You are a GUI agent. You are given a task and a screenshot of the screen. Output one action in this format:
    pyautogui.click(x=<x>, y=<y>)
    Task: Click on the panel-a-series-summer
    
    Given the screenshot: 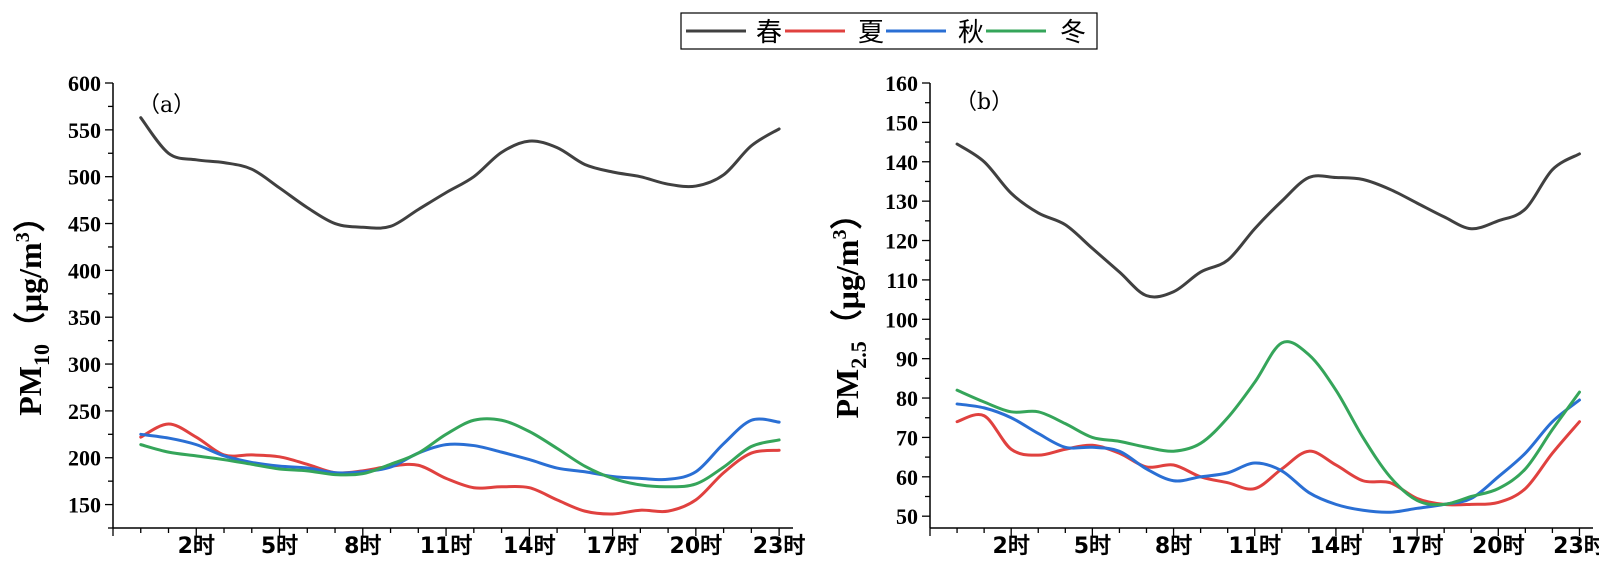 What is the action you would take?
    pyautogui.click(x=460, y=469)
    